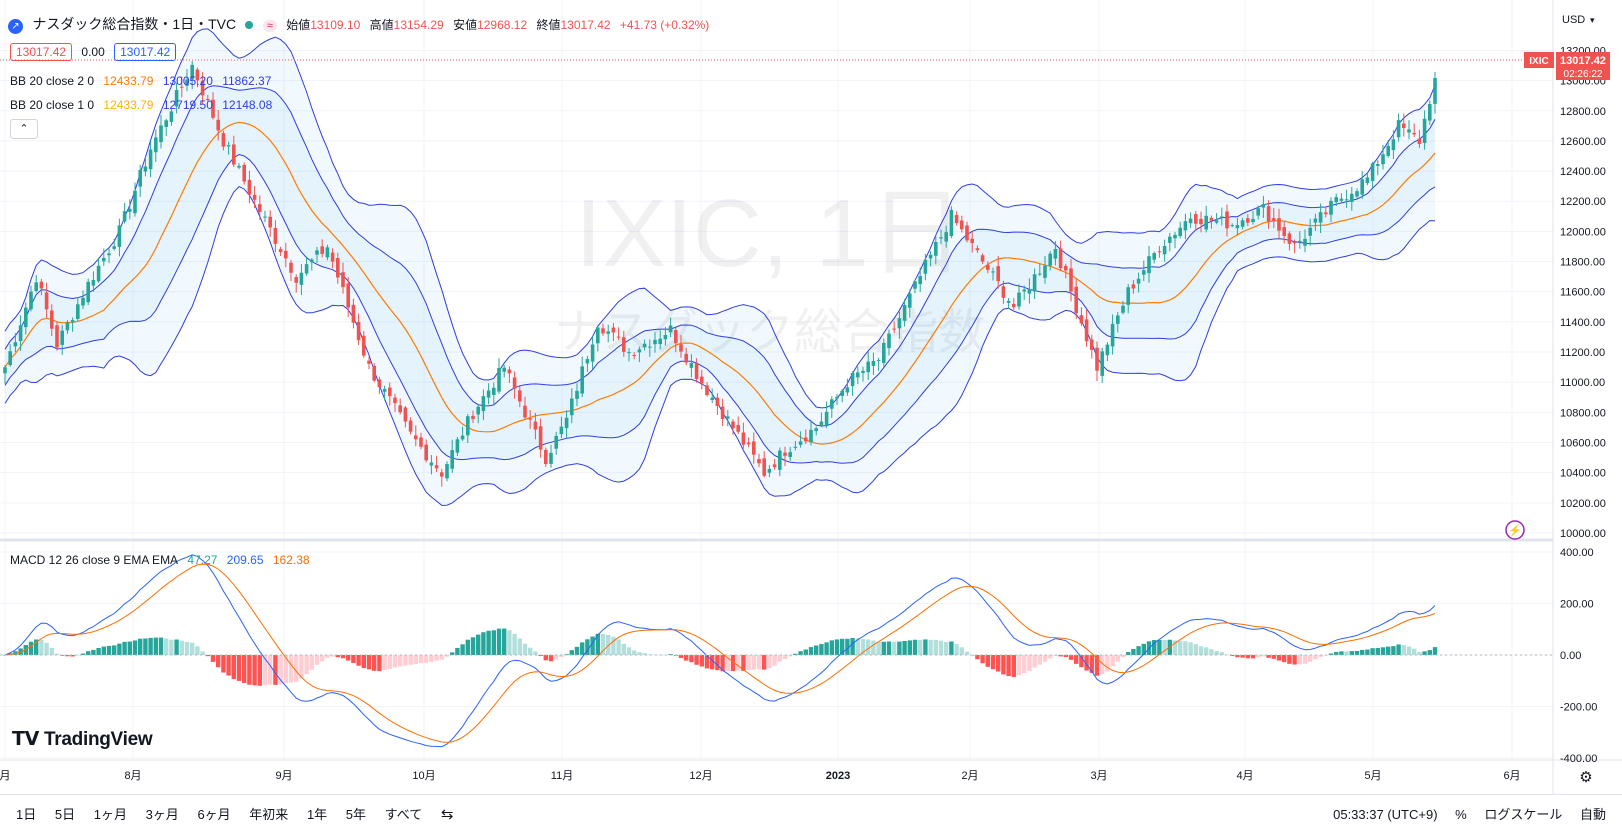 This screenshot has height=831, width=1622. I want to click on range-1y: 1年, so click(317, 814).